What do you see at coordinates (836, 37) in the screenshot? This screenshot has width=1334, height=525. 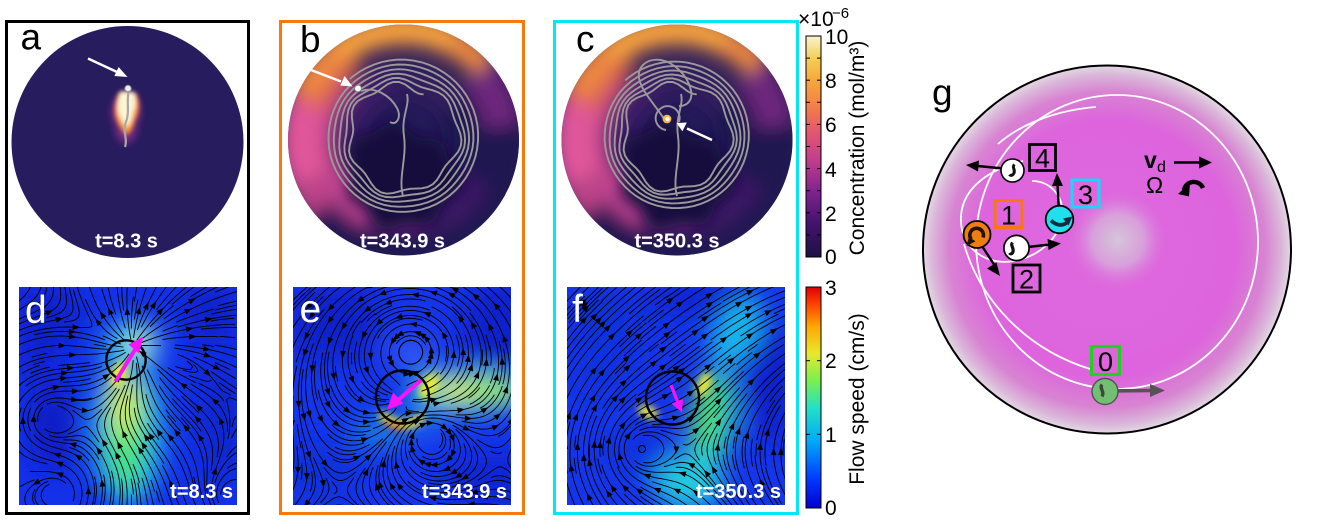 I see `svg-text: 10` at bounding box center [836, 37].